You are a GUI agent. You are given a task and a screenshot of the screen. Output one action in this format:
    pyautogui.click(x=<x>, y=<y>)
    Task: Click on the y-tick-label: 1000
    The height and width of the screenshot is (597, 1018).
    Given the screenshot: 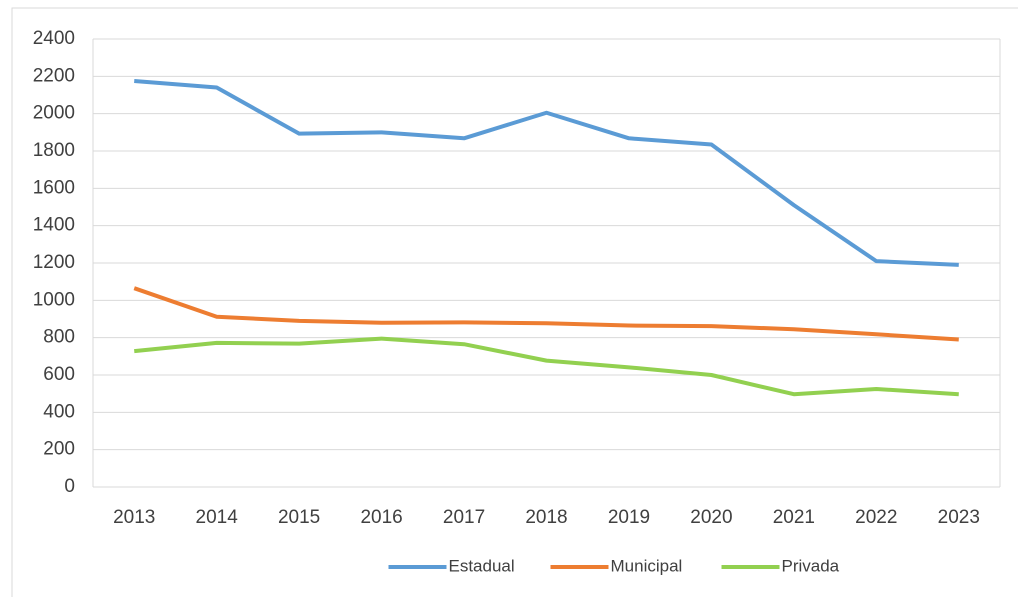 What is the action you would take?
    pyautogui.click(x=54, y=299)
    